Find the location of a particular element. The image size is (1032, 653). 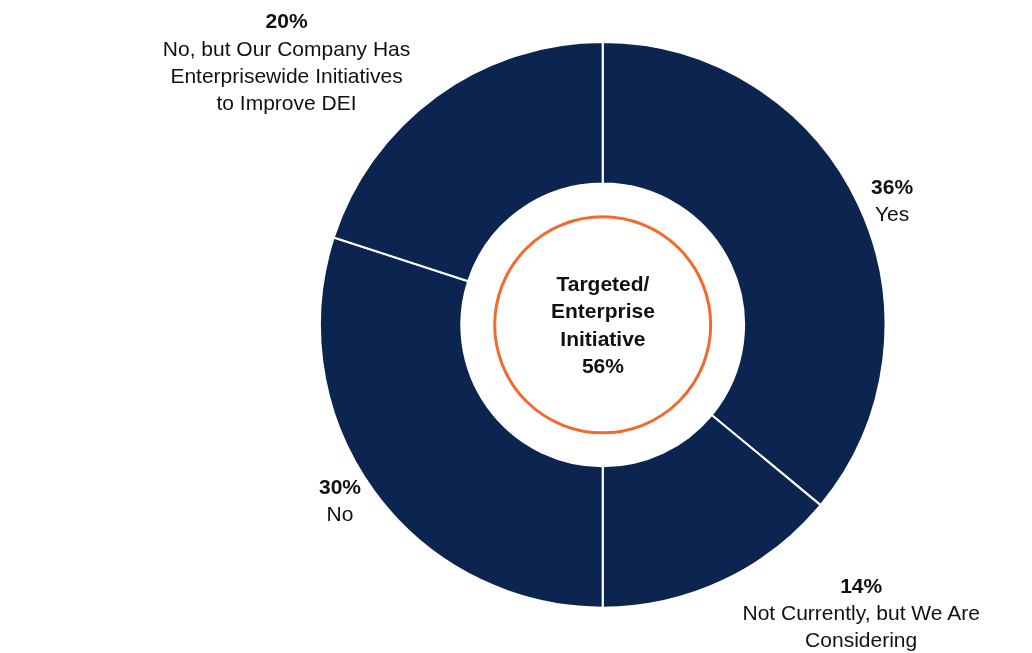

data-label: 36% is located at coordinates (892, 186).